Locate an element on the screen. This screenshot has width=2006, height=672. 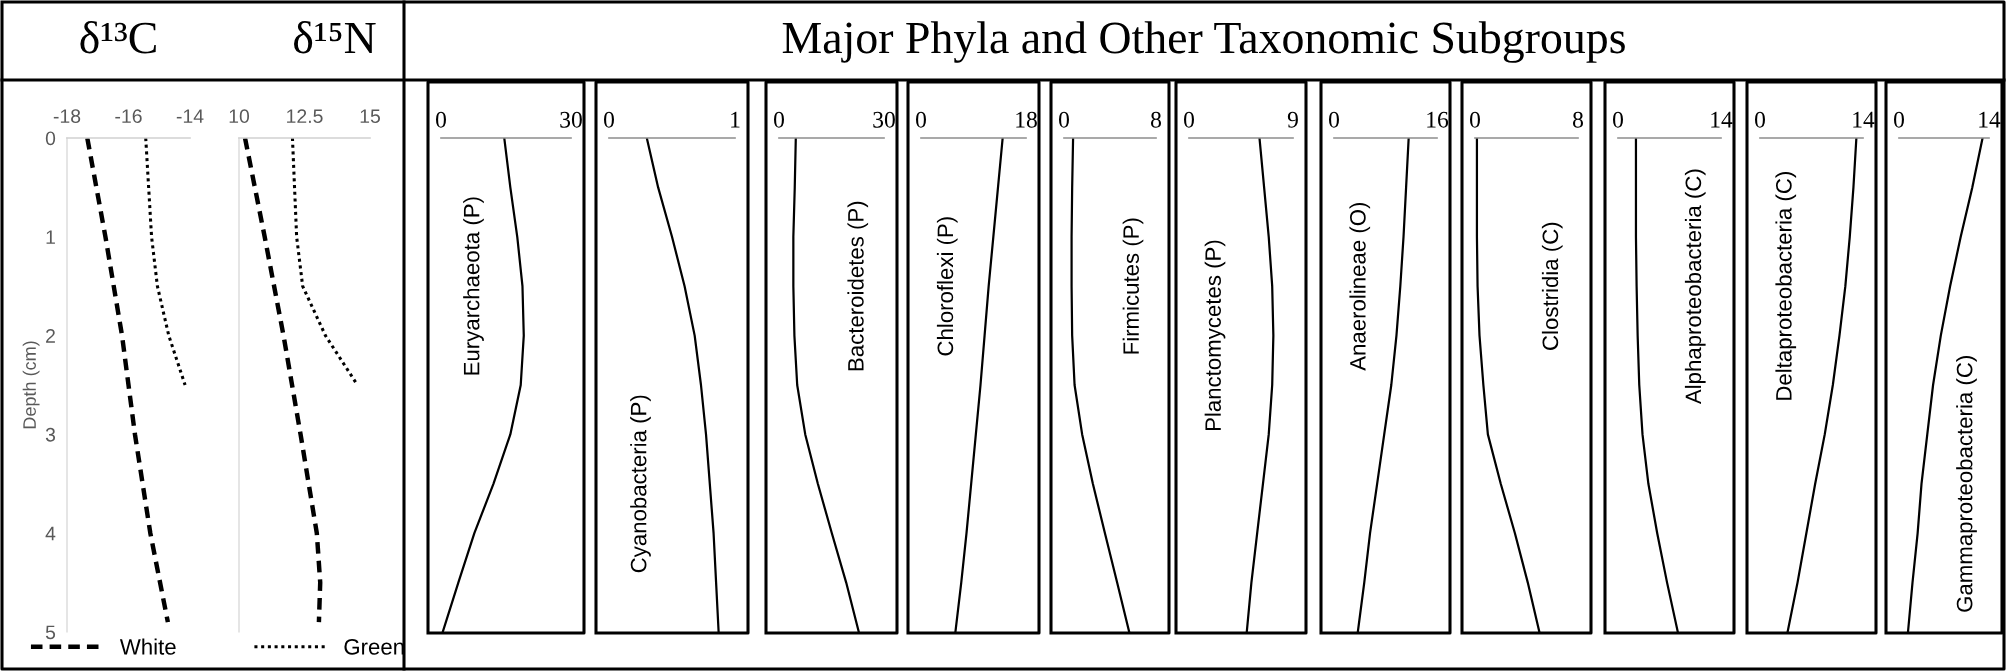
legend-label: White is located at coordinates (147, 646).